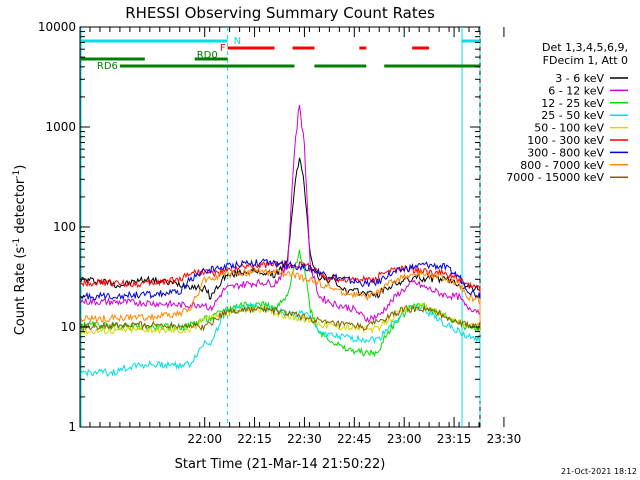 The image size is (640, 480). I want to click on legend-label: 12 - 25 keV, so click(572, 103).